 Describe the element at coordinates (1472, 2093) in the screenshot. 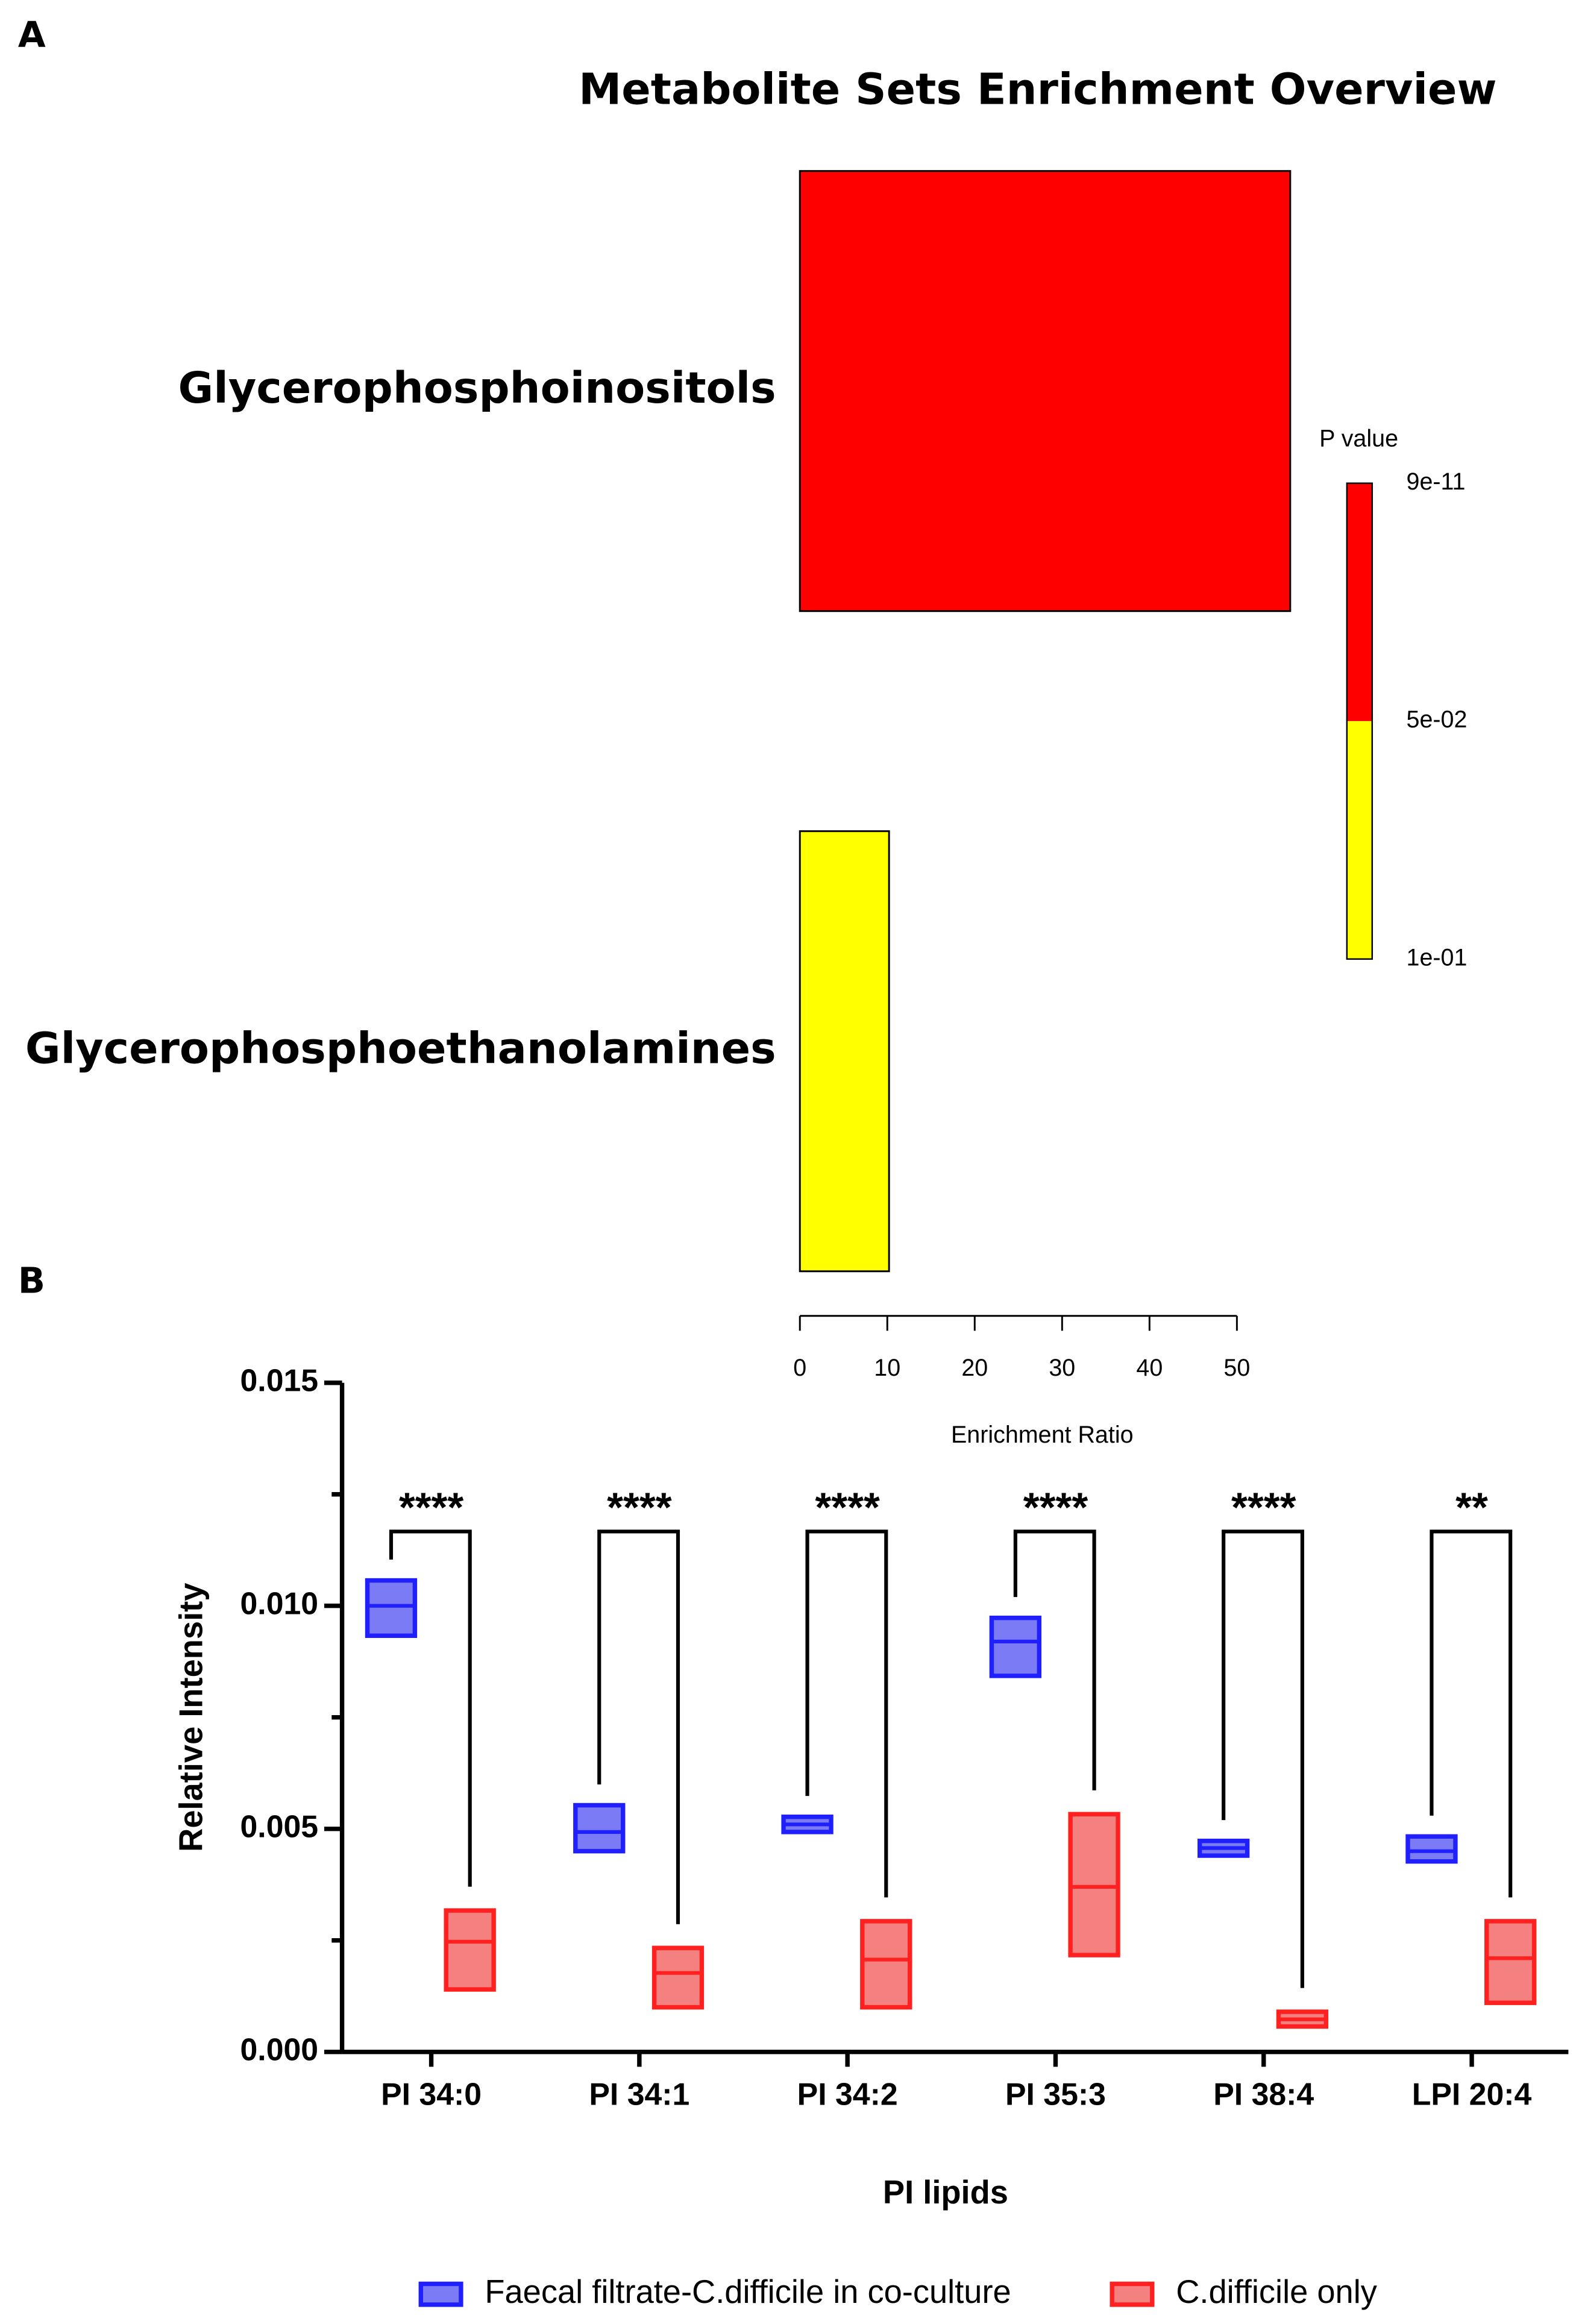

I see `x-tick-label: LPI 20:4` at that location.